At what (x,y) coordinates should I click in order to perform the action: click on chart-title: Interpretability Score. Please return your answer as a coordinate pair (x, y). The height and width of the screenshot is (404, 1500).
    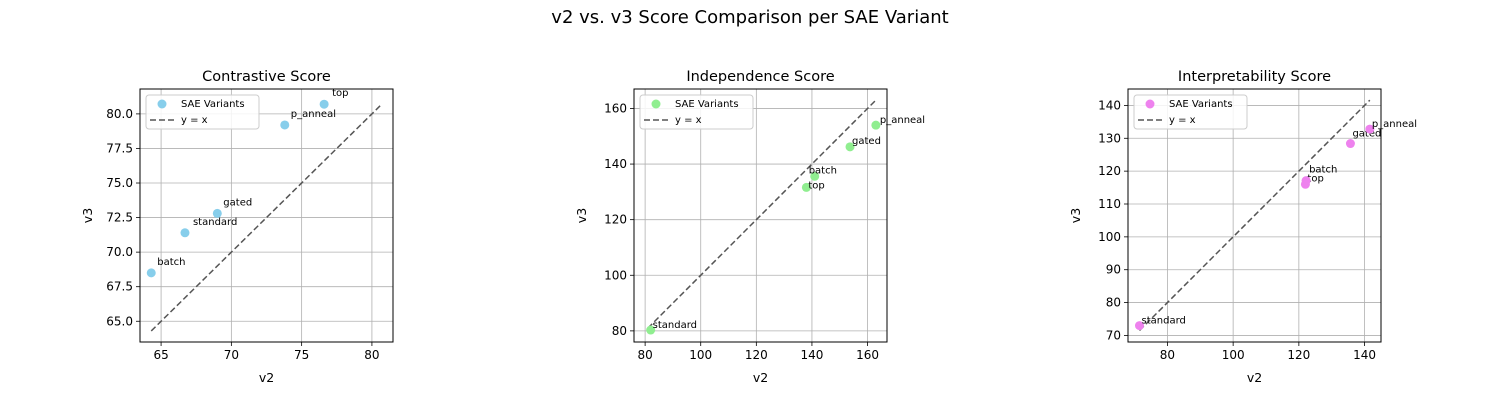
    Looking at the image, I should click on (1254, 77).